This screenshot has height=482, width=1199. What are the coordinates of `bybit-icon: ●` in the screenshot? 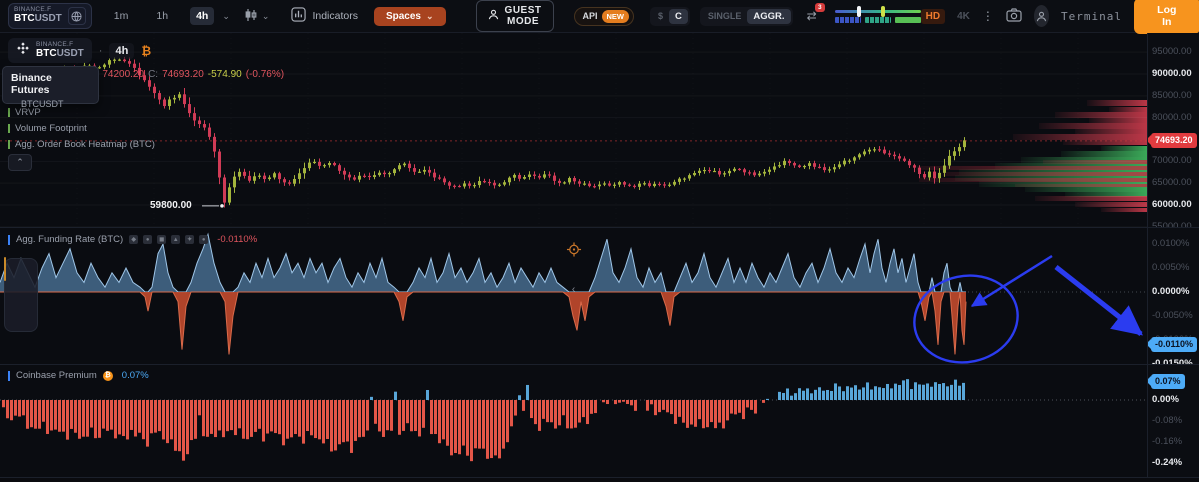 It's located at (148, 239).